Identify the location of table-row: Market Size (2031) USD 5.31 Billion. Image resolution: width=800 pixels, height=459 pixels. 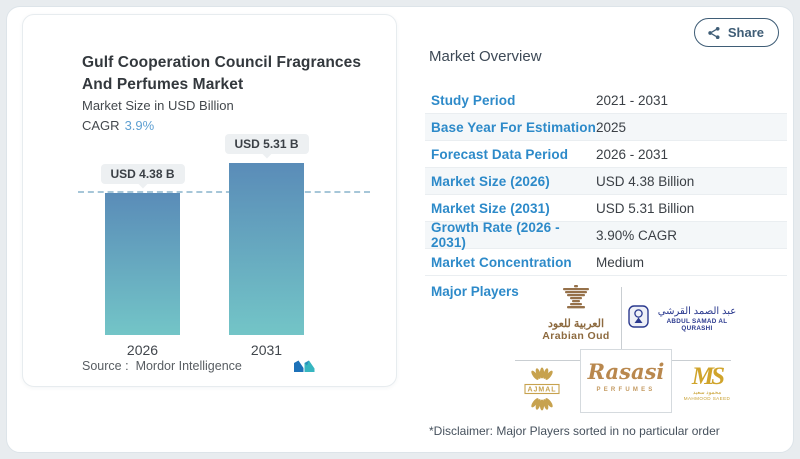
(606, 208).